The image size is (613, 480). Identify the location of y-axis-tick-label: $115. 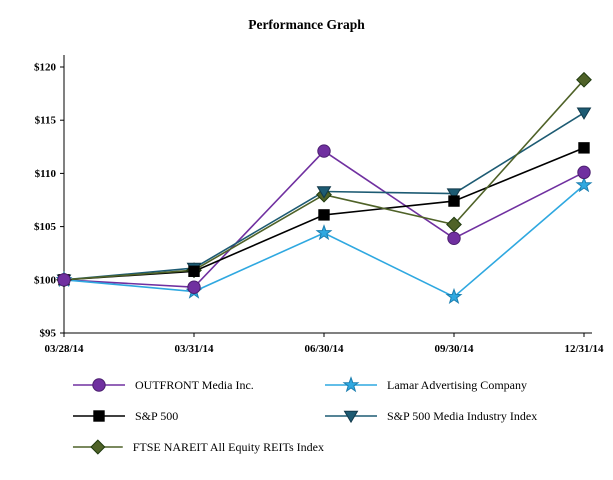
(46, 121).